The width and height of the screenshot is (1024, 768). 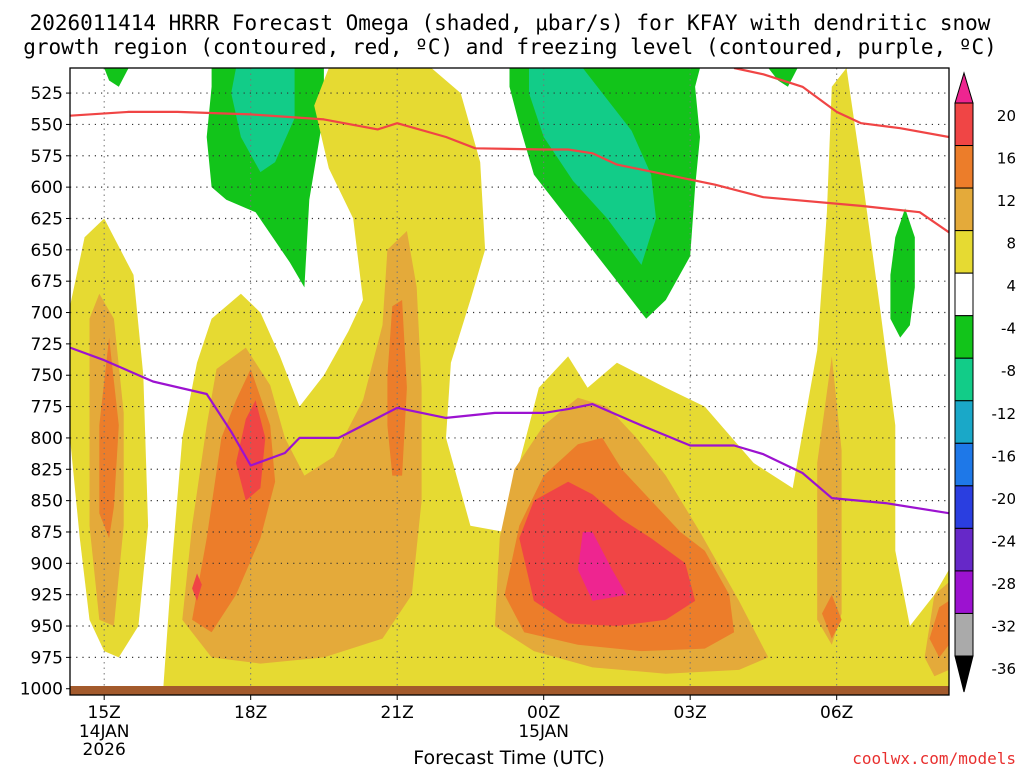 I want to click on y-tick-label: 575, so click(x=47, y=157).